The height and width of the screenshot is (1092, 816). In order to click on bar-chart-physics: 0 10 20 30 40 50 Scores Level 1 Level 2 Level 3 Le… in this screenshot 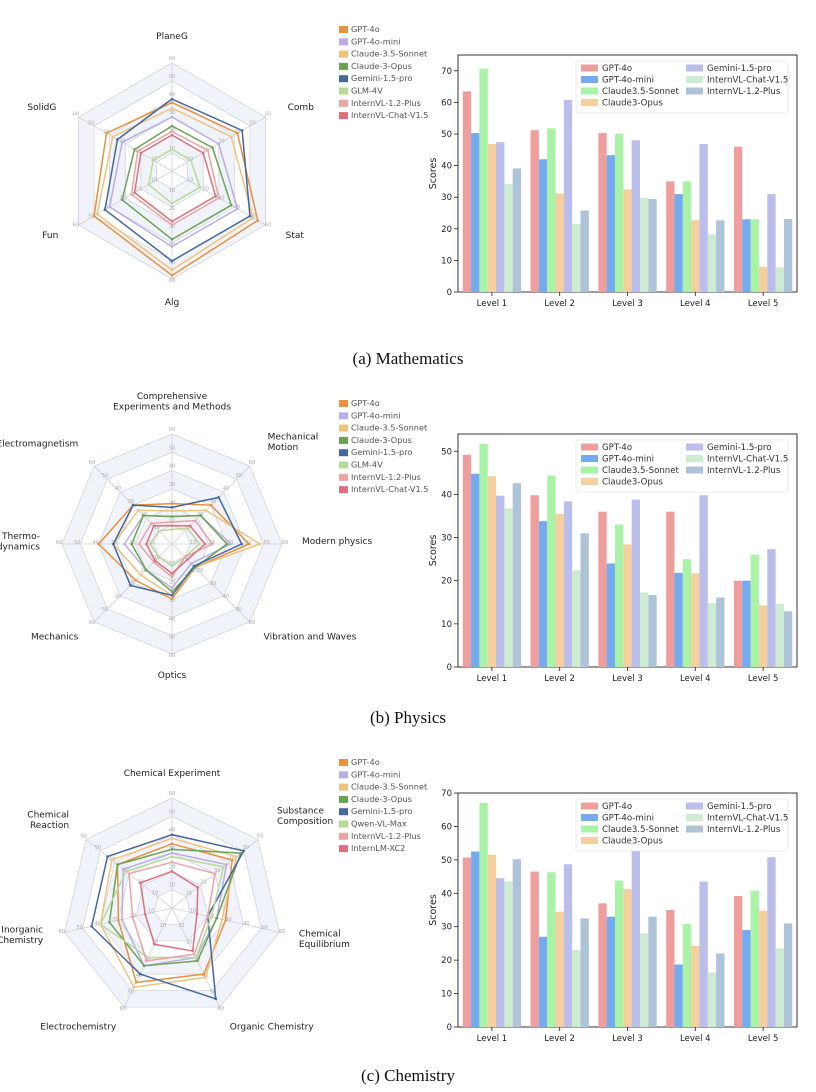, I will do `click(613, 558)`.